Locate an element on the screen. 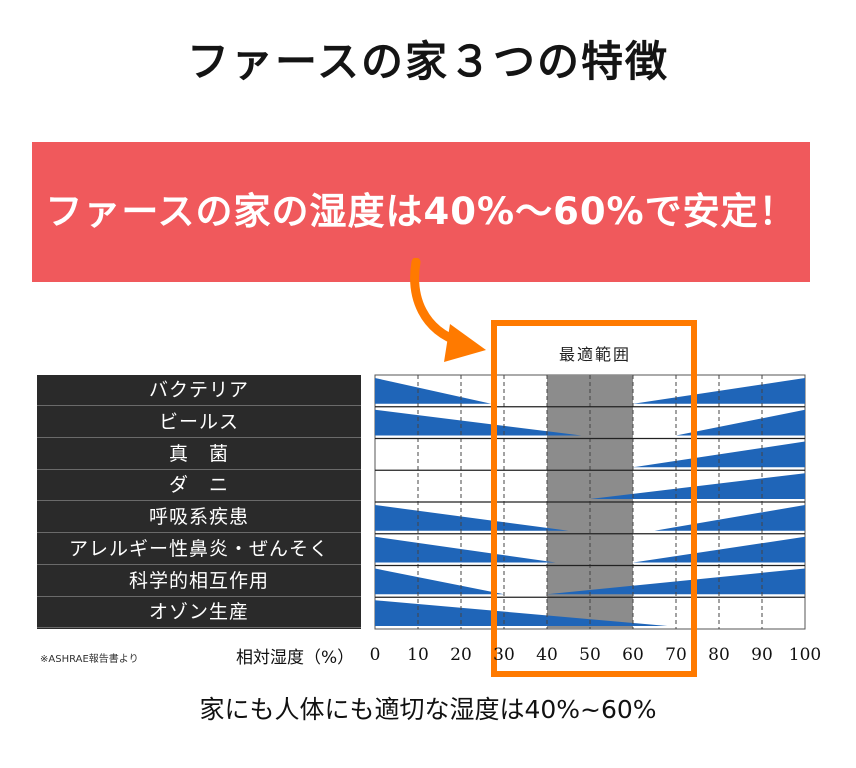 The width and height of the screenshot is (856, 768). caption: 家にも人体にも適切な湿度は40%~60% is located at coordinates (428, 709).